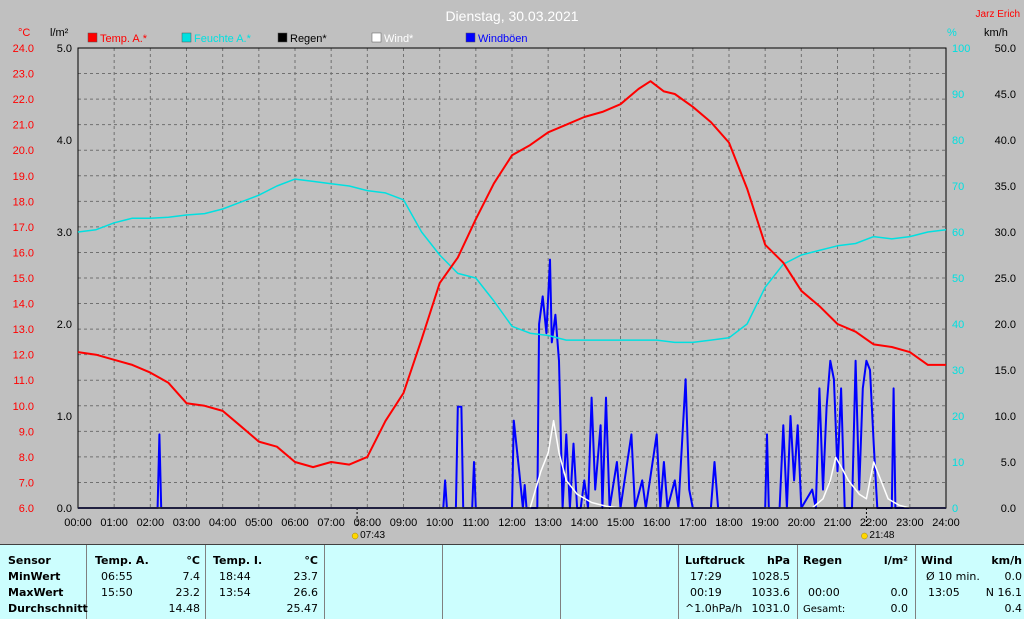  I want to click on pressure-avg-value: 1031.0, so click(771, 608).